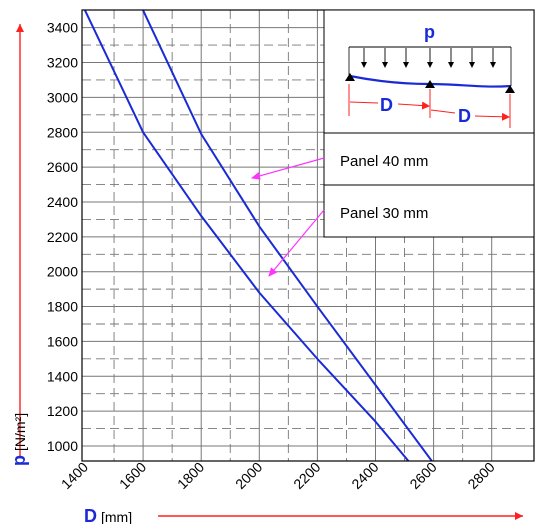  What do you see at coordinates (20, 432) in the screenshot?
I see `y-axis-unit: [N/m²]` at bounding box center [20, 432].